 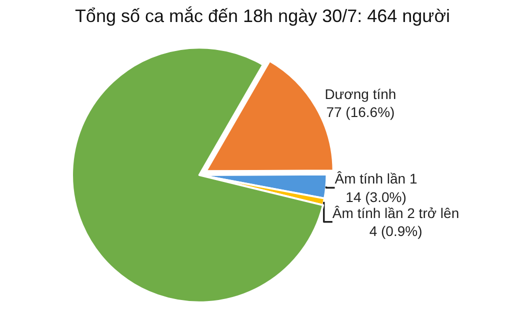 What do you see at coordinates (376, 178) in the screenshot?
I see `slice-label: Âm tính lần 1` at bounding box center [376, 178].